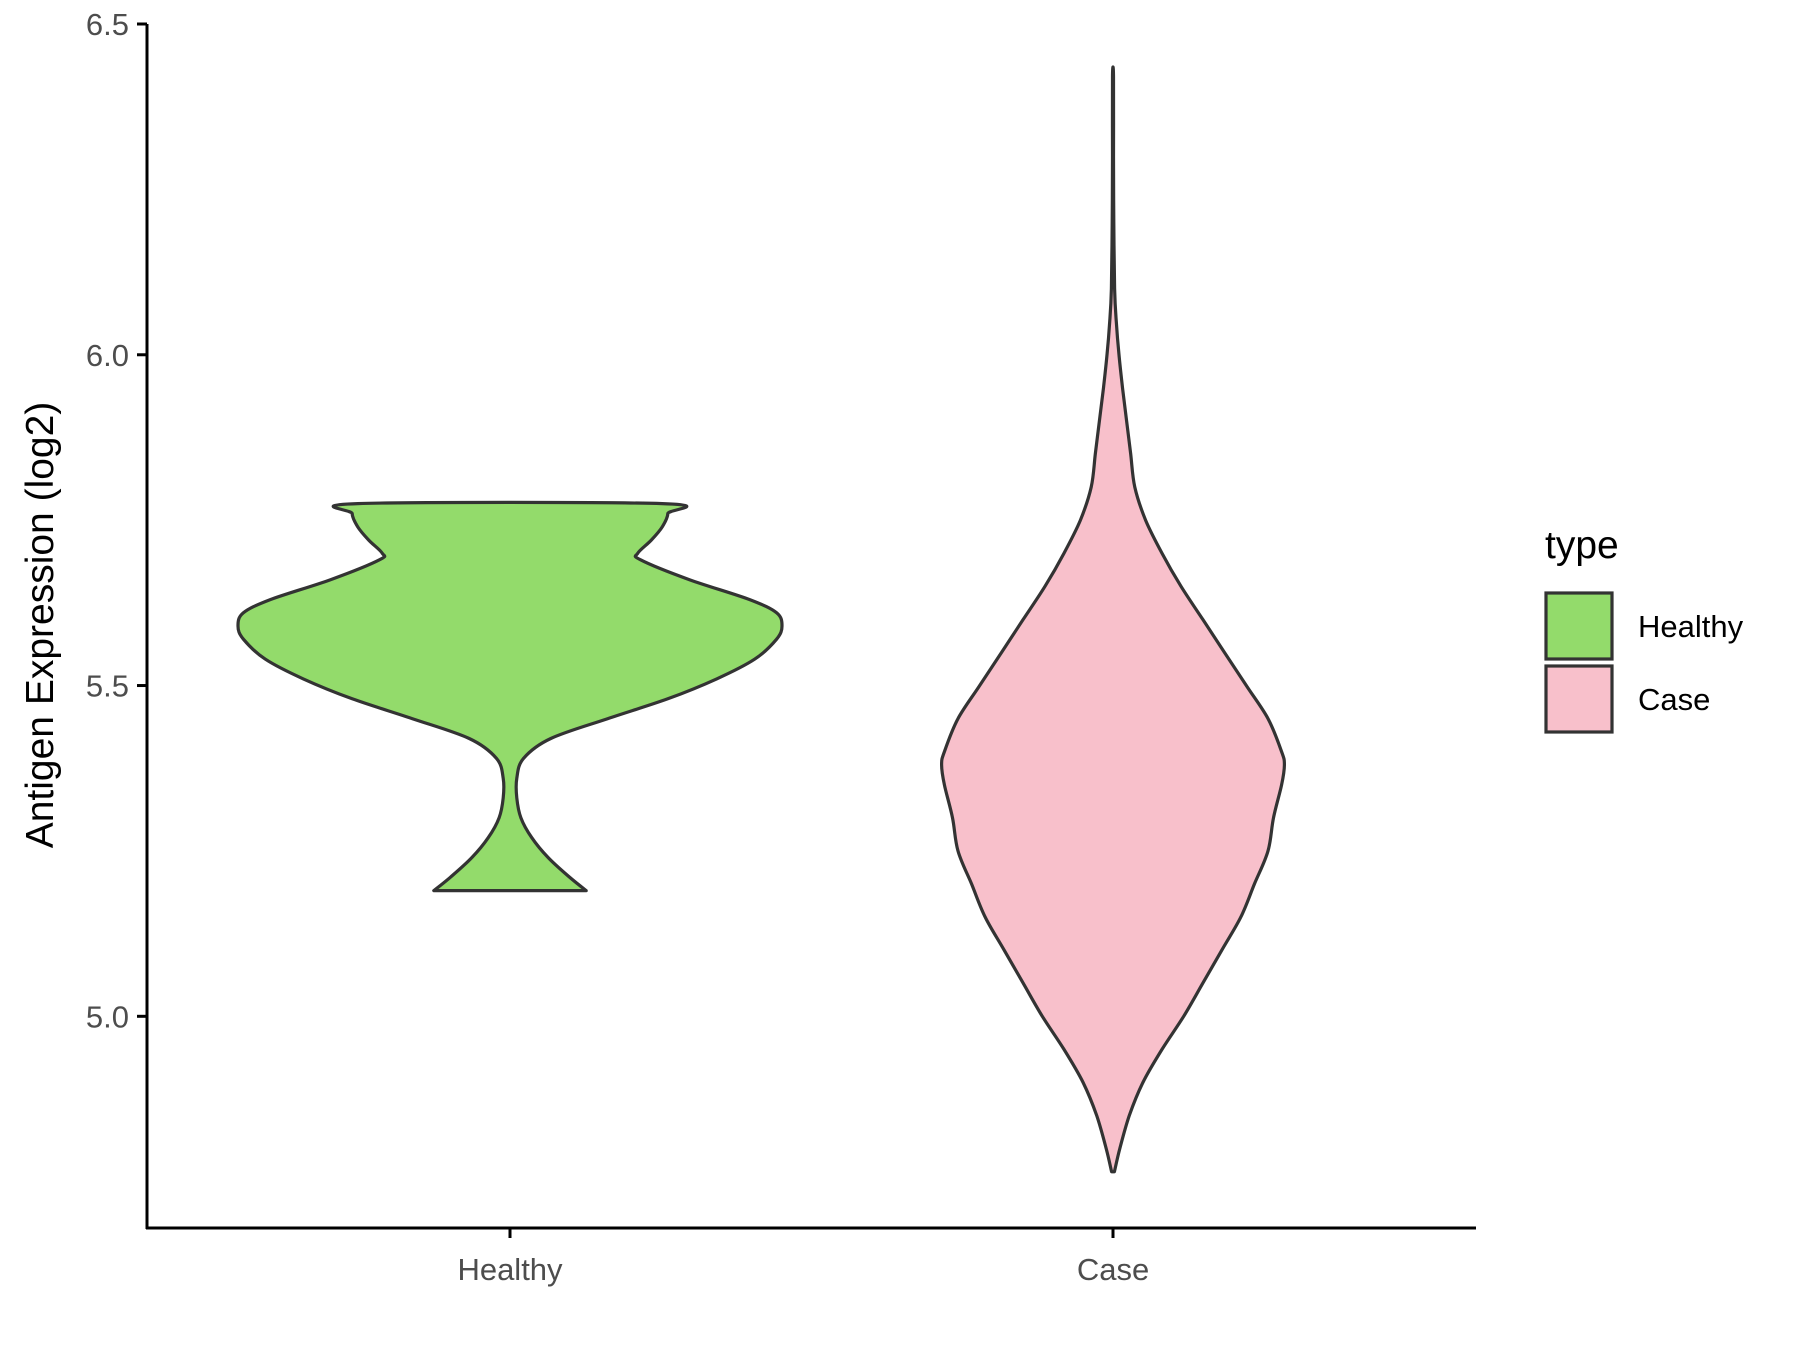 Image resolution: width=1800 pixels, height=1350 pixels. Describe the element at coordinates (1113, 1269) in the screenshot. I see `x-tick-label: Case` at that location.